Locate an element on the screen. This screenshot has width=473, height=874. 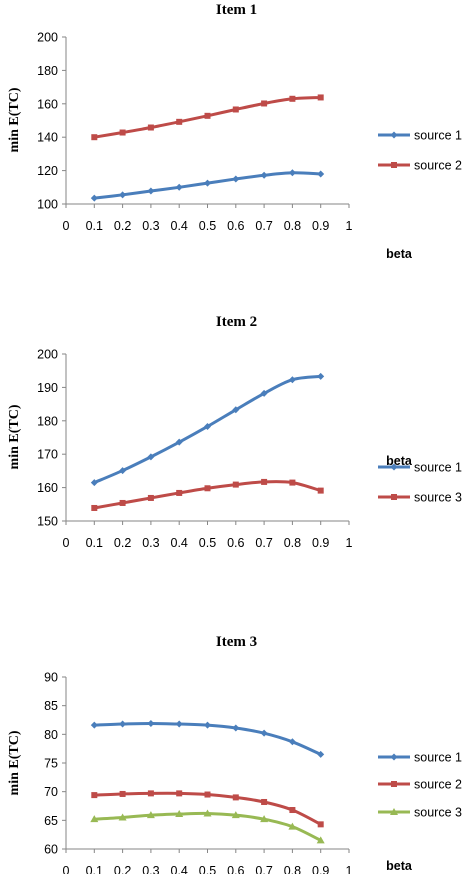
x-tick-label: 0 is located at coordinates (66, 543).